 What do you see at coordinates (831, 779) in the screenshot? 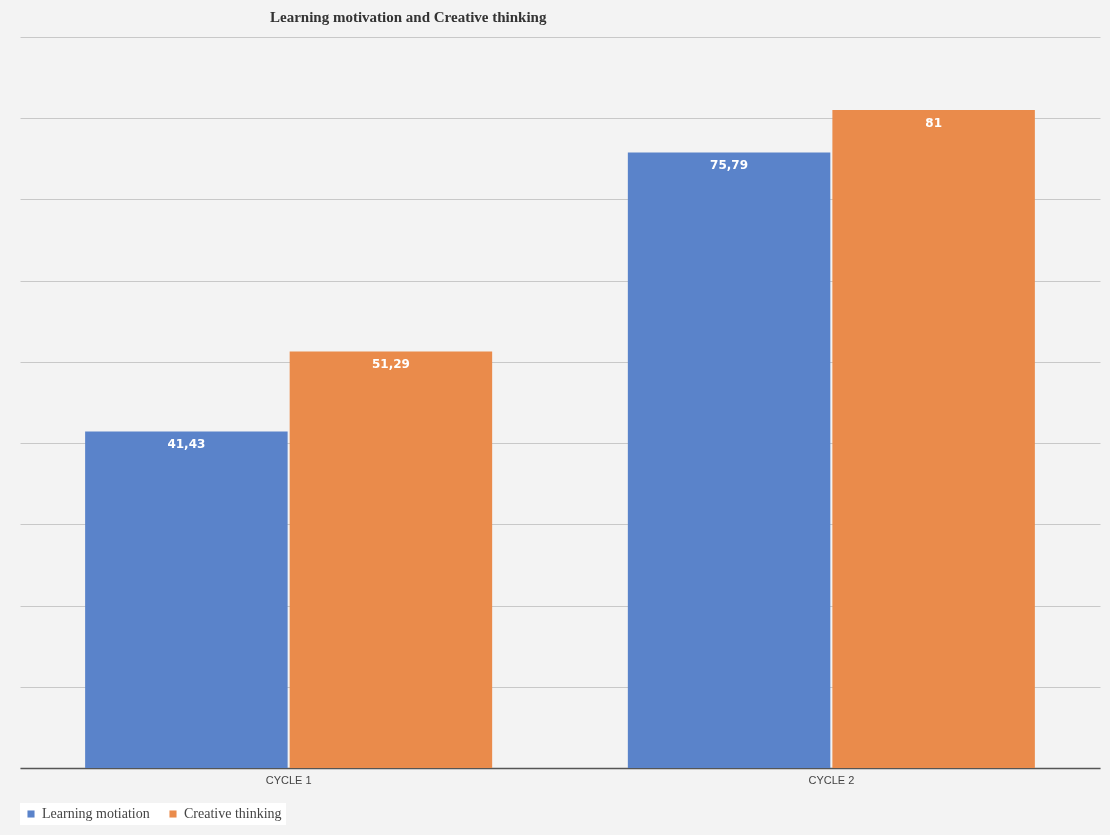
I see `x-tick-label: CYCLE 2` at bounding box center [831, 779].